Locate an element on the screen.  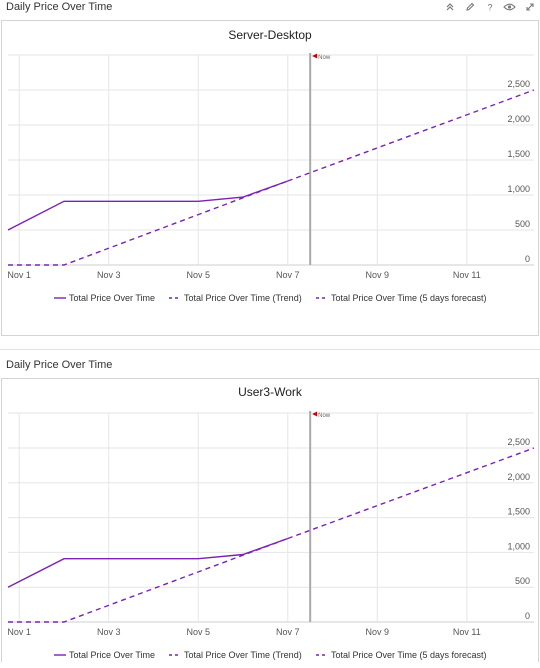
edit-icon is located at coordinates (469, 7).